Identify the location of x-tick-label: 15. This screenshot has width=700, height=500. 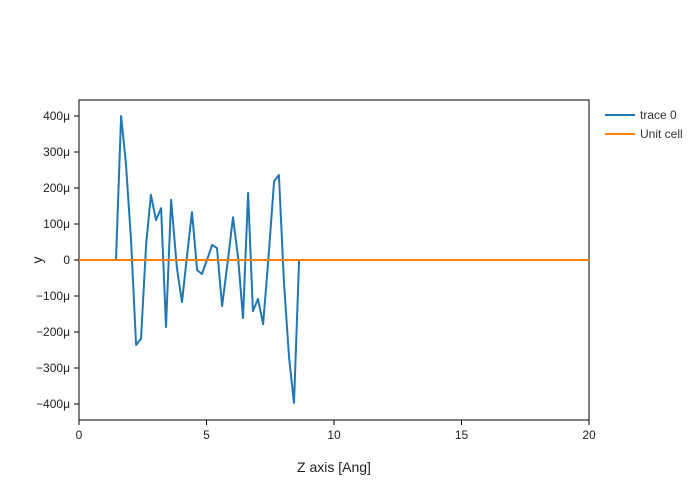
(462, 435).